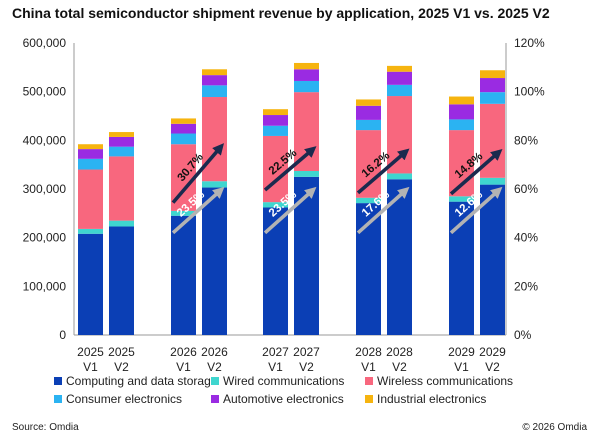 This screenshot has height=441, width=597. Describe the element at coordinates (45, 238) in the screenshot. I see `y-tick-label: 200,000` at that location.